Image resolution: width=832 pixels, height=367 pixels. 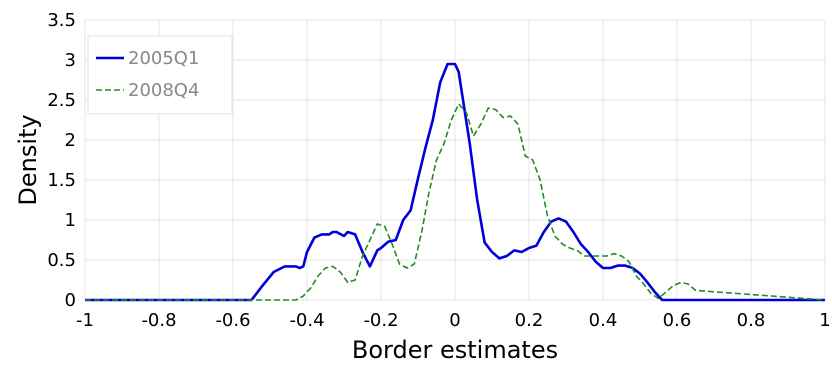 I want to click on y-tick-label: 2, so click(x=70, y=140).